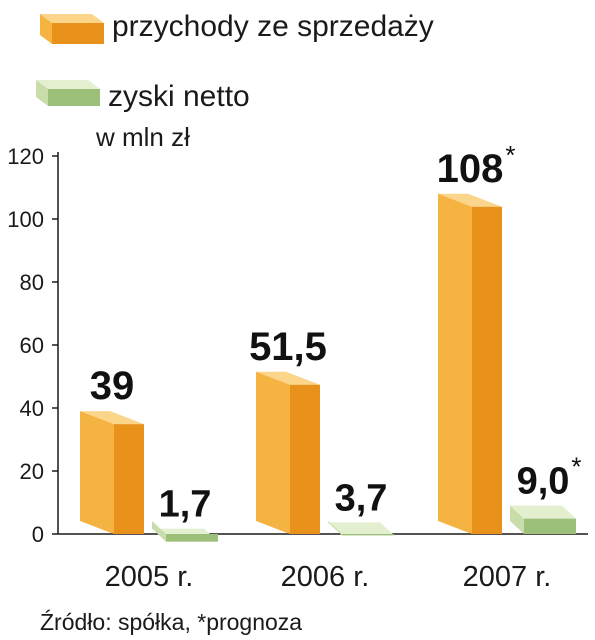  I want to click on y-tick-label: 100, so click(25, 219).